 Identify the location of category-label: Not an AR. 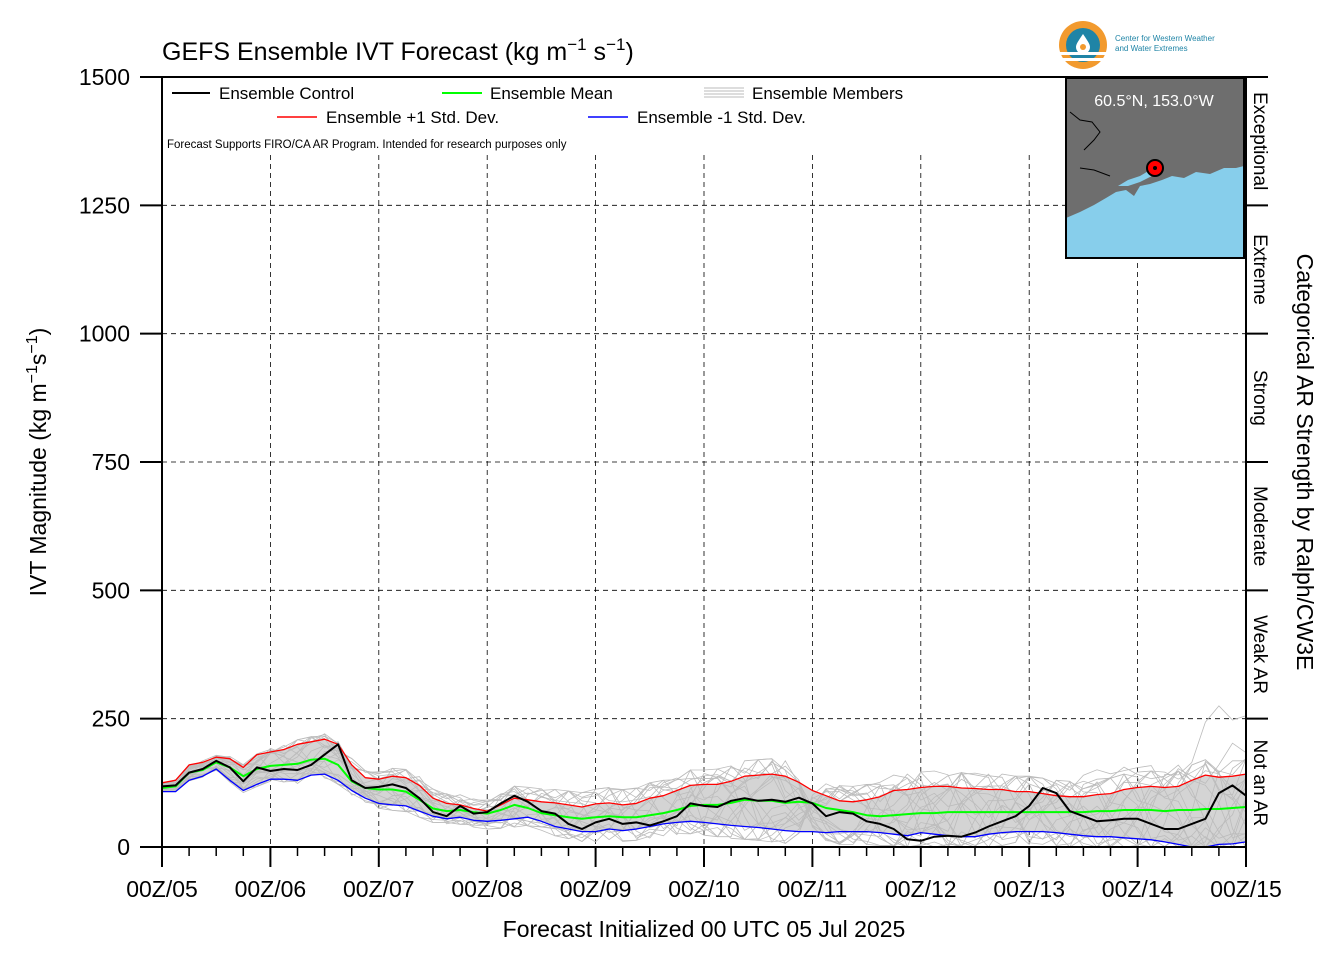
(1259, 783).